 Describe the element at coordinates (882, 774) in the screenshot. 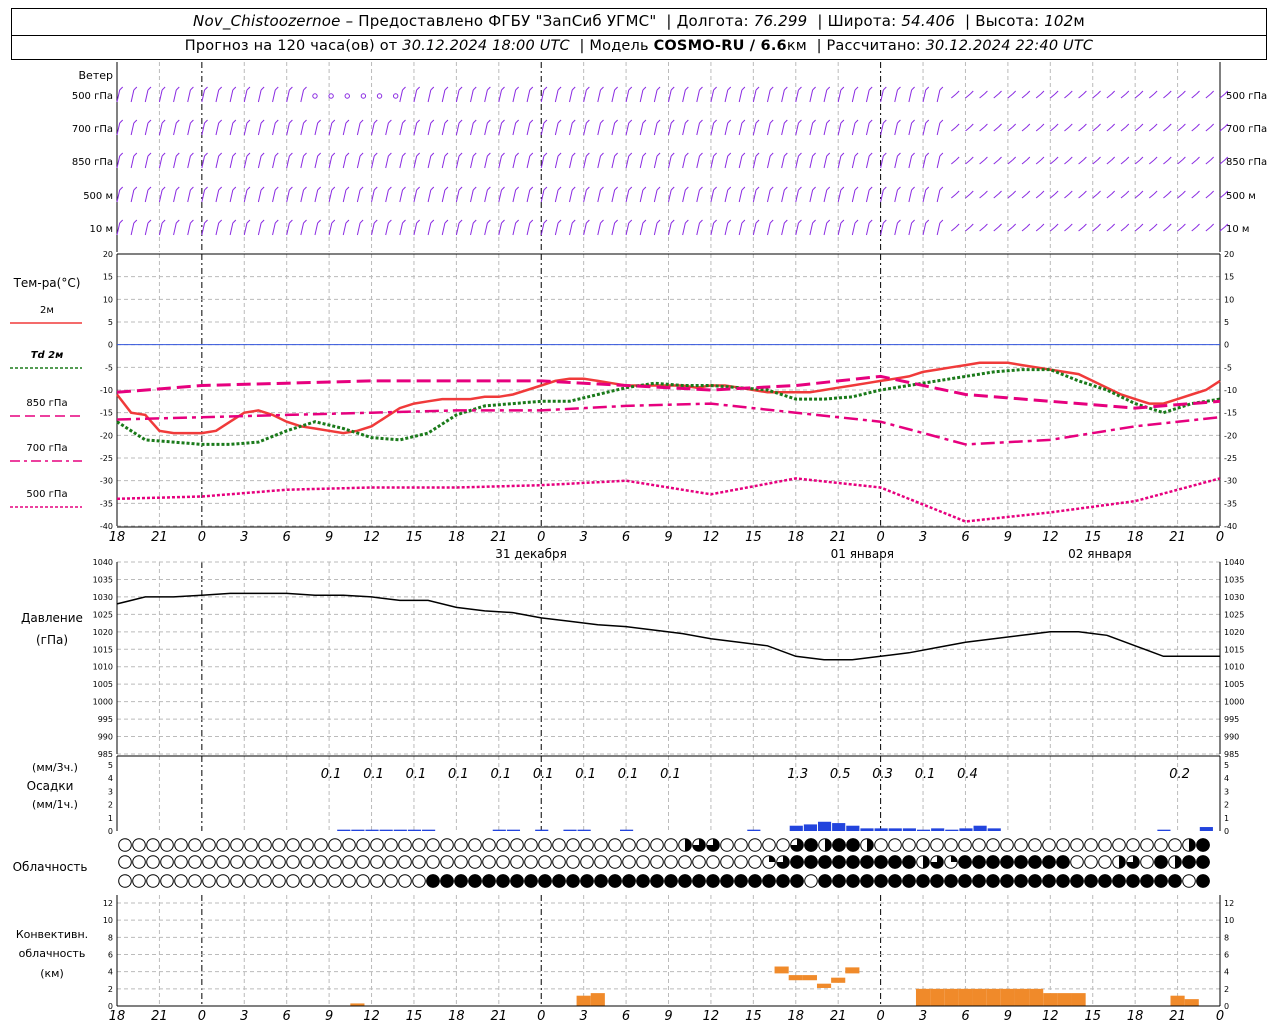

I see `precip-3h-label: 0.3` at that location.